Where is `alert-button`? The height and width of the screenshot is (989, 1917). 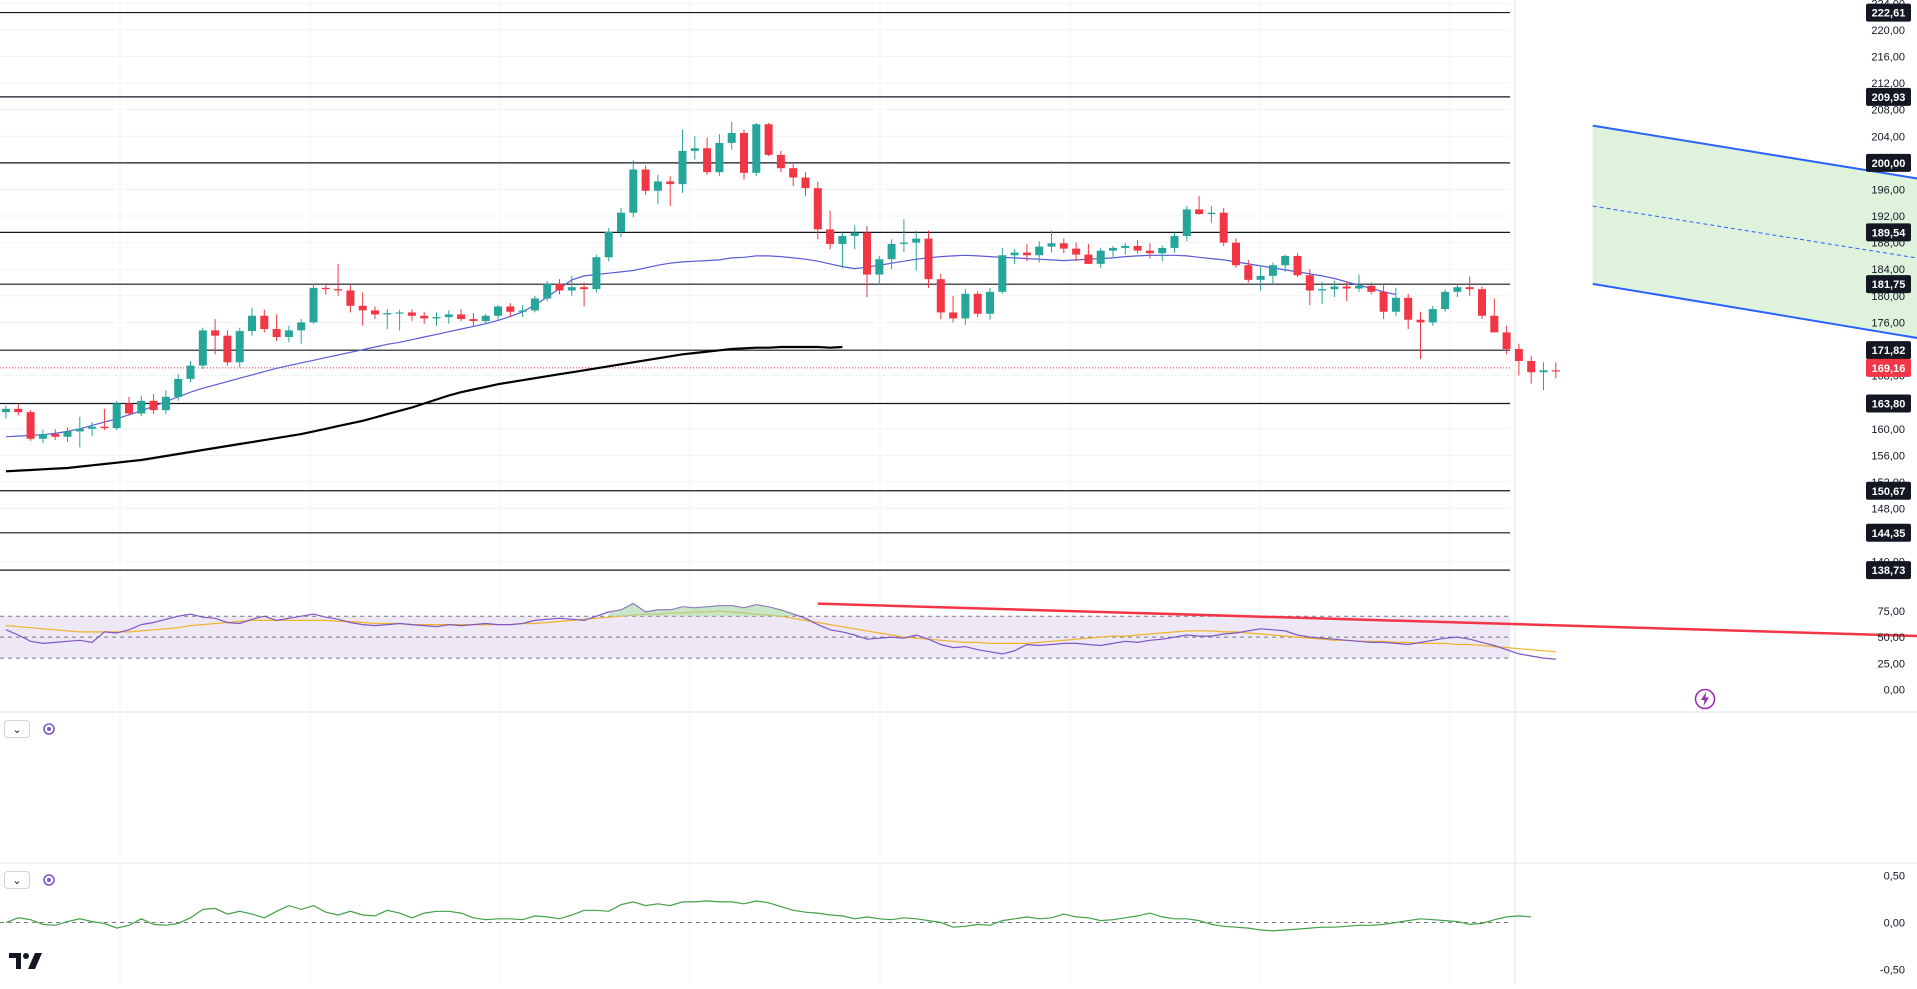 alert-button is located at coordinates (1705, 699).